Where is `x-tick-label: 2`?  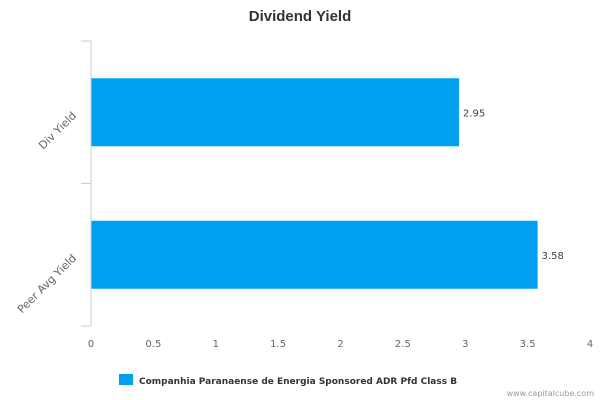
x-tick-label: 2 is located at coordinates (340, 344).